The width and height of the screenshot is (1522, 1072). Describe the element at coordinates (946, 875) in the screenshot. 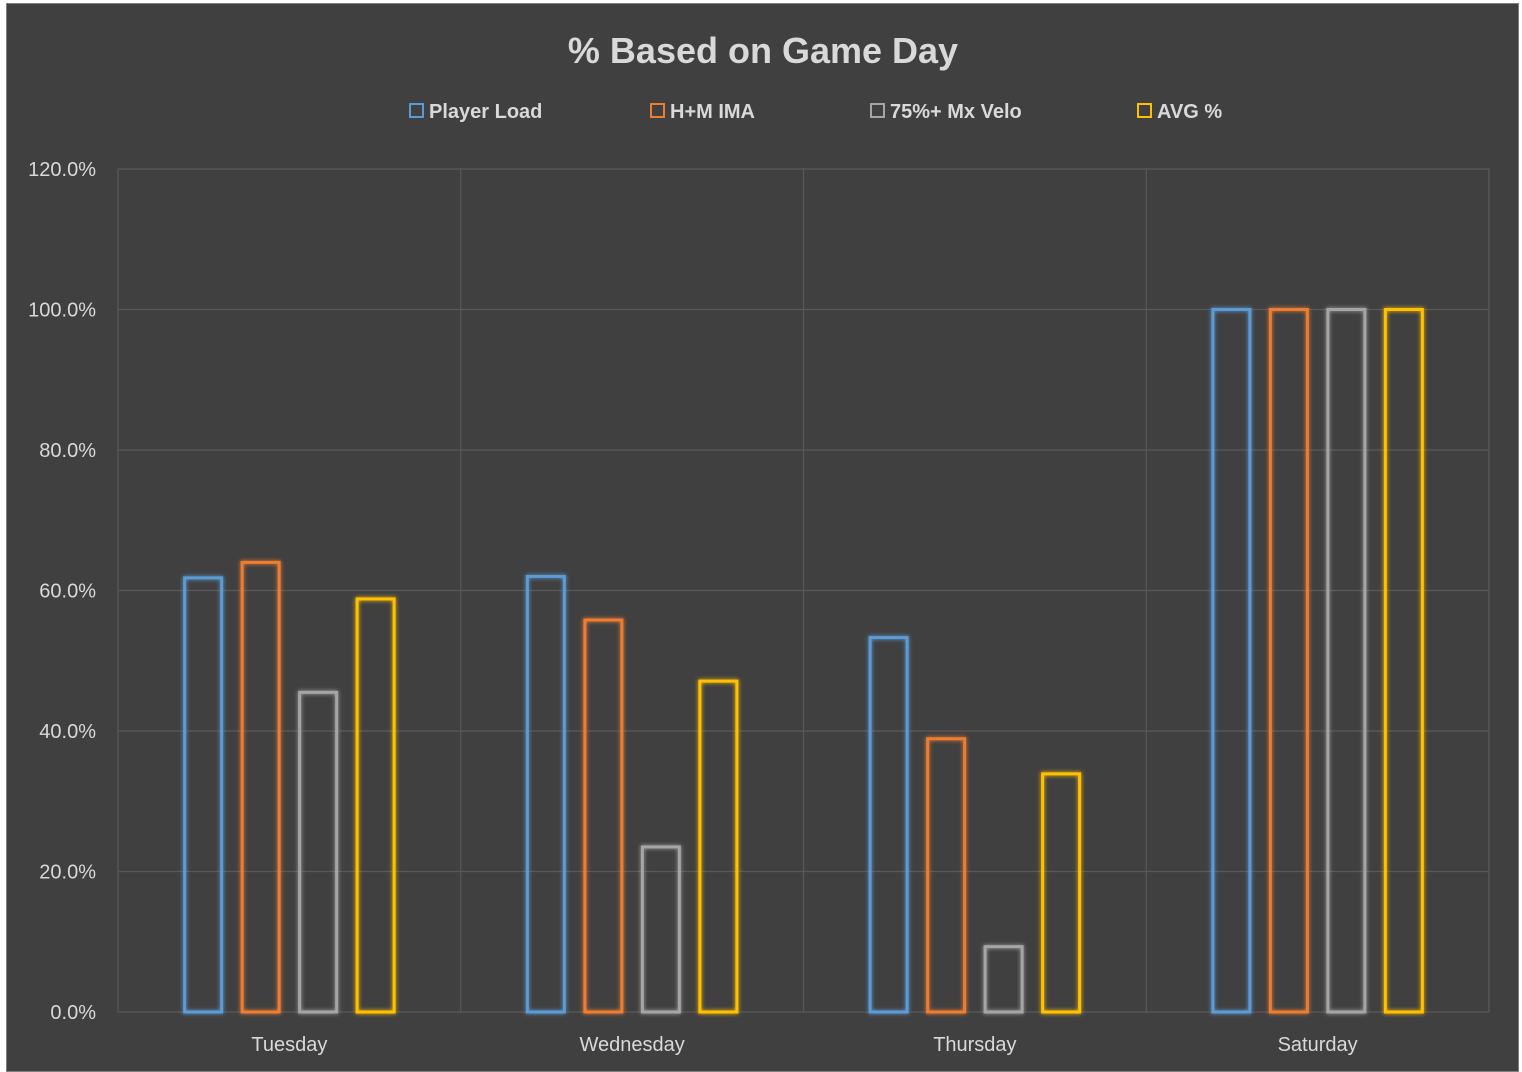

I see `bar-h-m-ima-thursday` at that location.